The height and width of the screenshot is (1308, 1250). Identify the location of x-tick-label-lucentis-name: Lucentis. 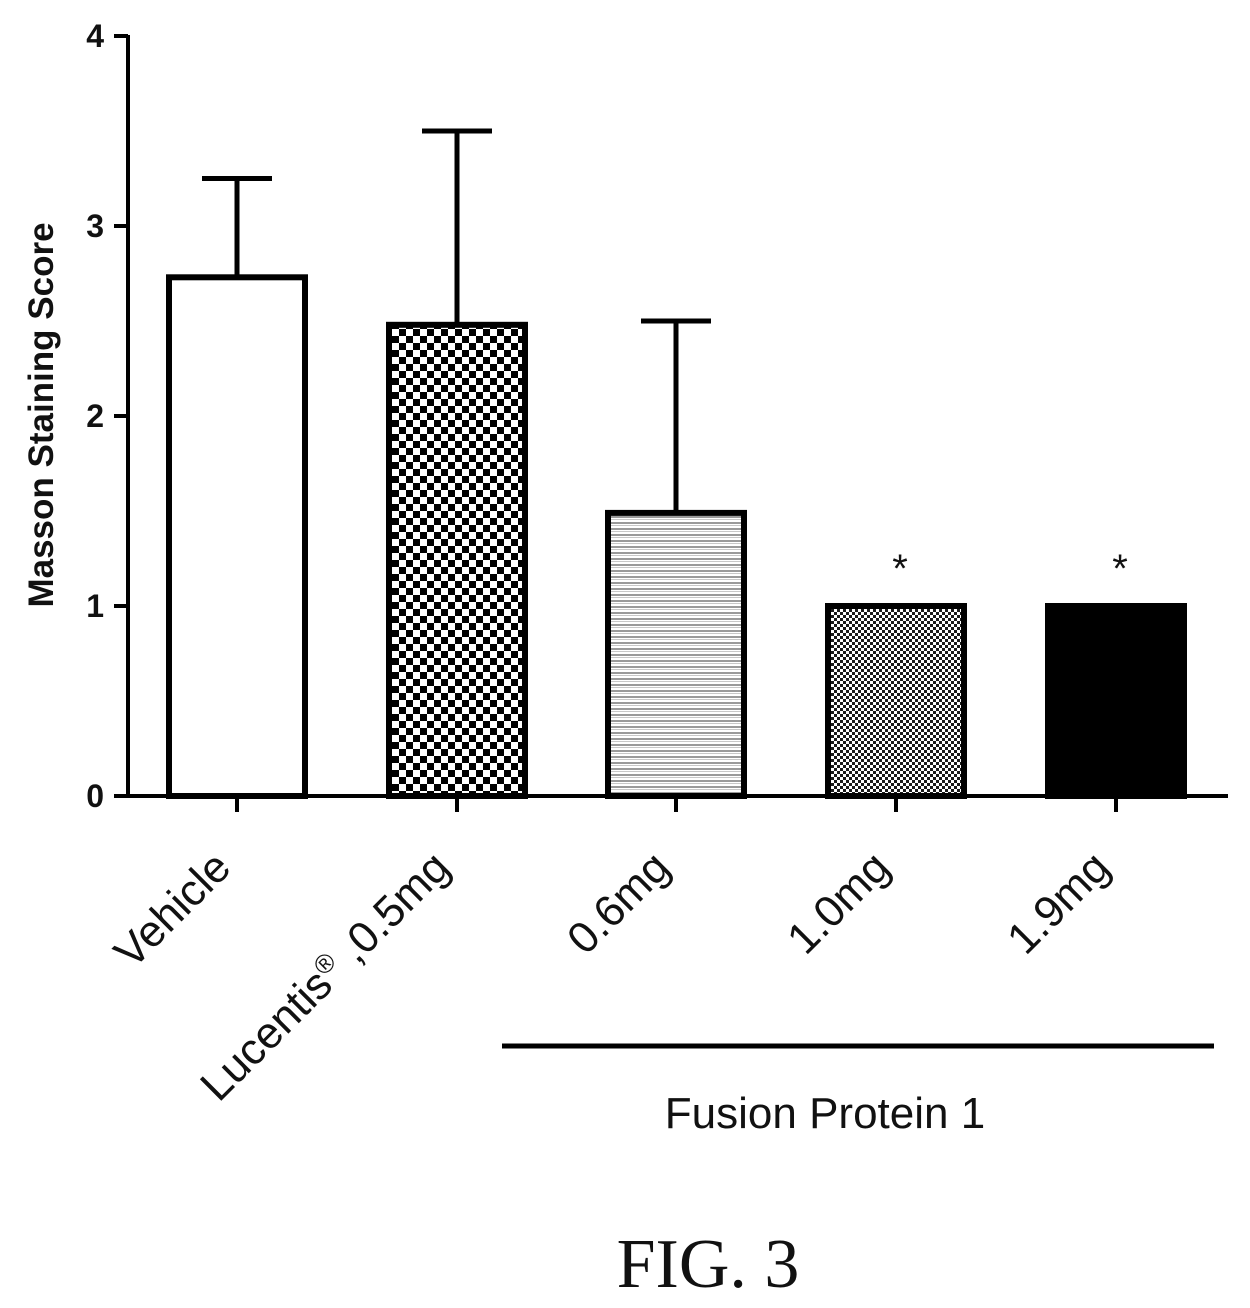
(266, 1035).